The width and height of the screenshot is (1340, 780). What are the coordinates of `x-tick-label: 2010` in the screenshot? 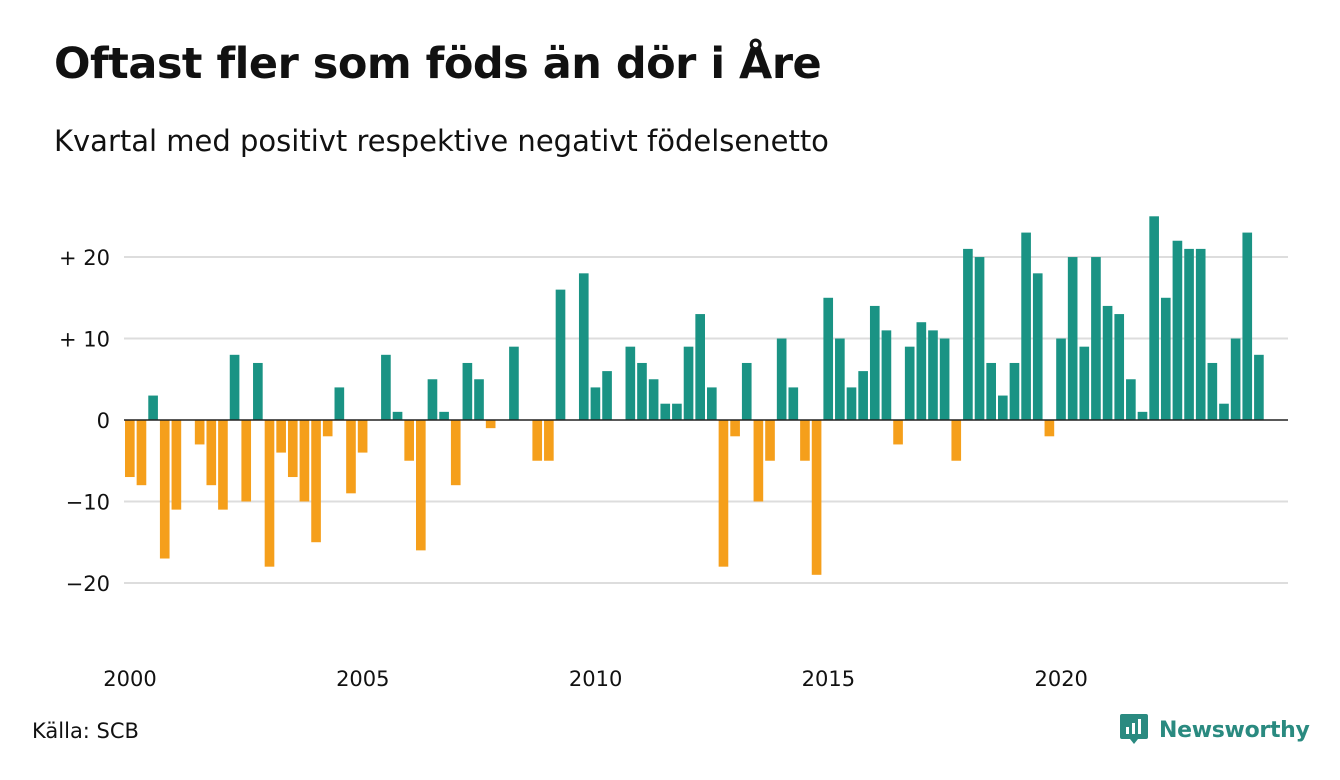 It's located at (595, 679).